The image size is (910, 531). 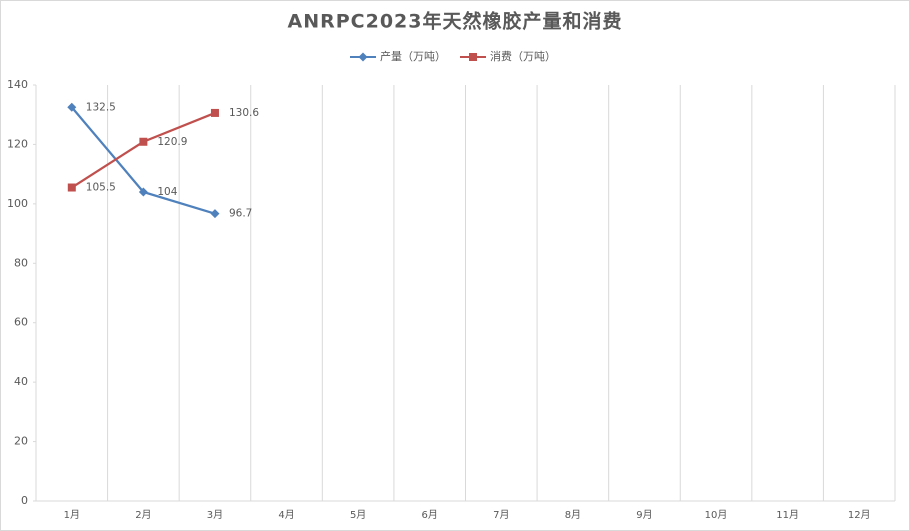 I want to click on y-tick-label: 100, so click(x=17, y=203).